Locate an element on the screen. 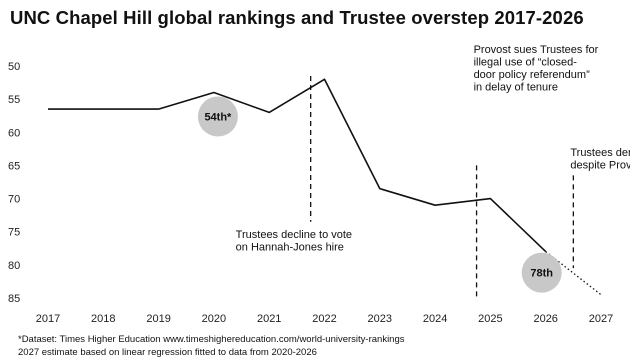 The width and height of the screenshot is (630, 364). x-tick-label: 2022 is located at coordinates (324, 319).